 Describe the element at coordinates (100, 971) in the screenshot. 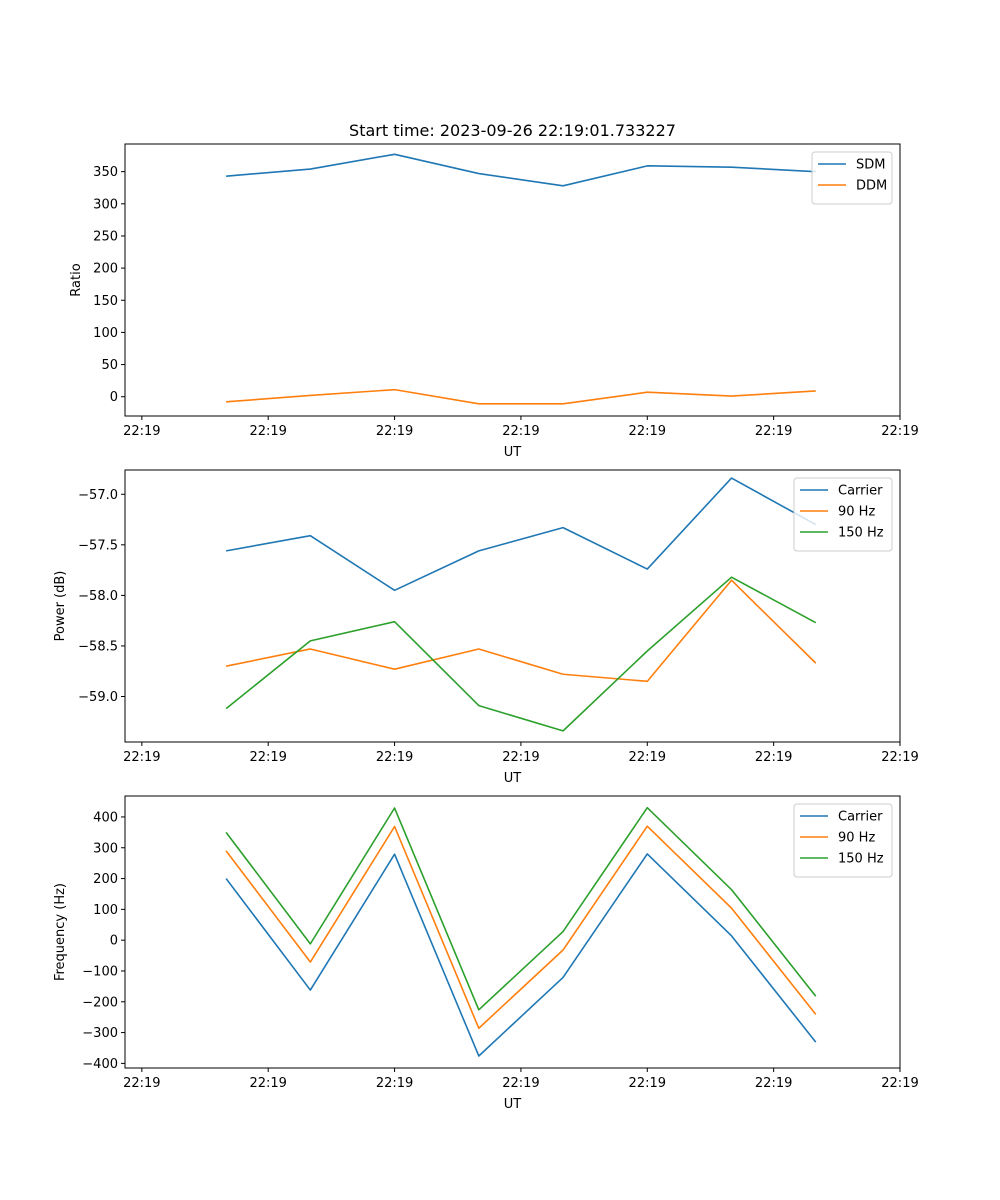

I see `y-tick-label: −100` at that location.